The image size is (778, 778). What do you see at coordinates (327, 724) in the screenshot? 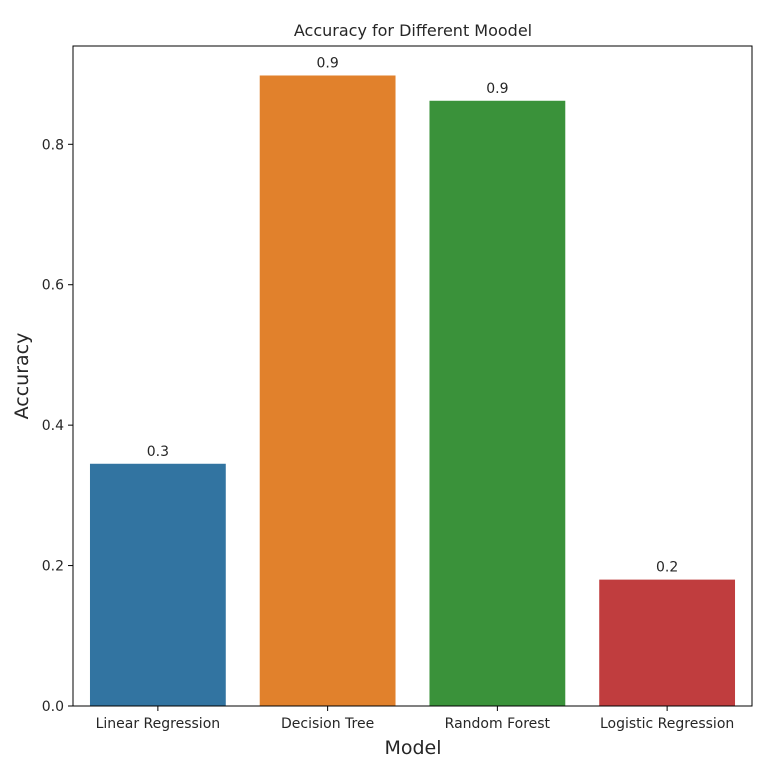
I see `x-tick-label-2: Decision Tree` at bounding box center [327, 724].